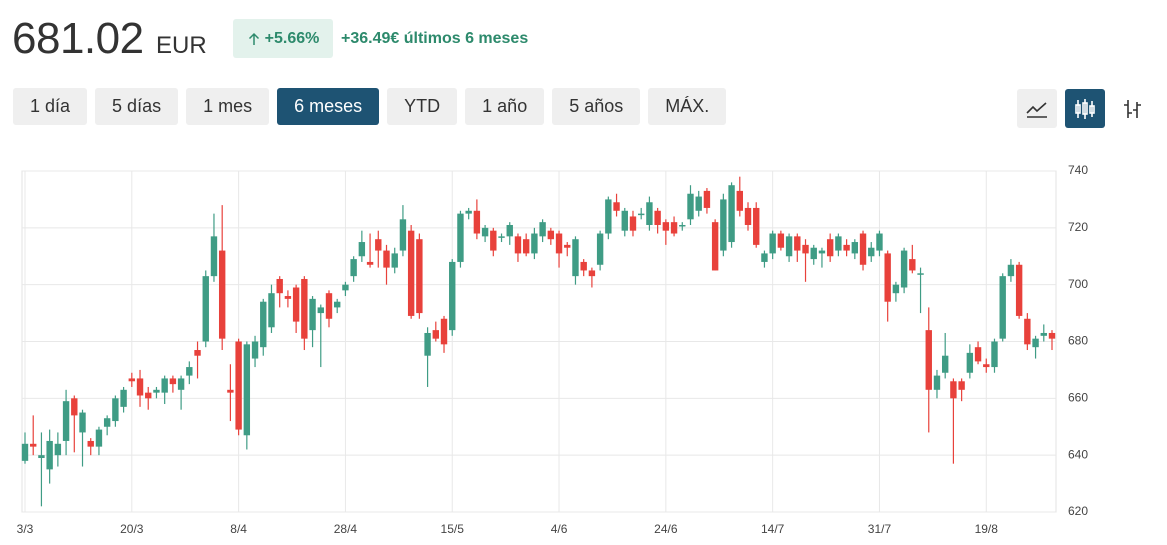 This screenshot has height=545, width=1167. I want to click on line-chart-button, so click(1037, 108).